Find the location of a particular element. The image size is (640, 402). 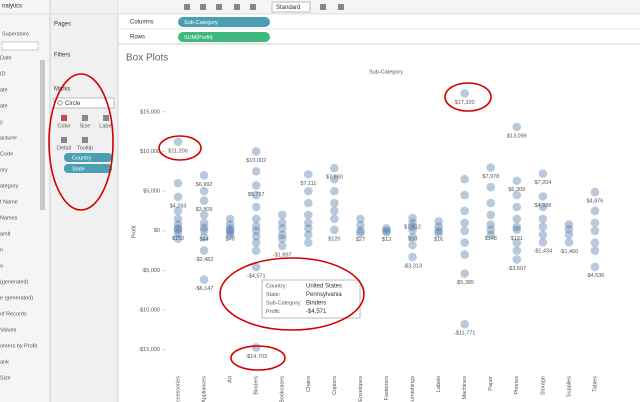

columns-pill is located at coordinates (224, 22).